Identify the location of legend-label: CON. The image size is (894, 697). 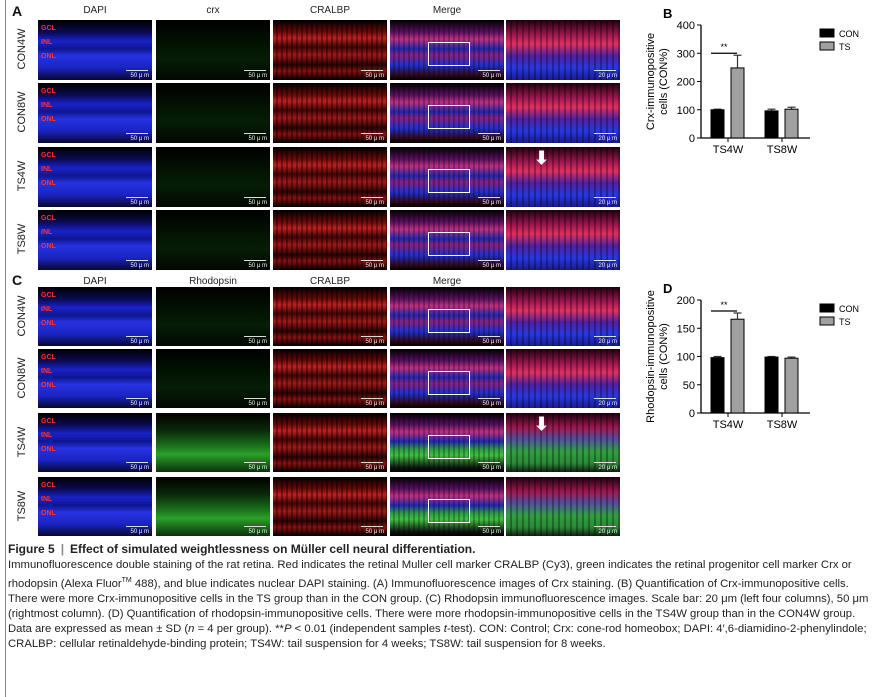
(849, 309).